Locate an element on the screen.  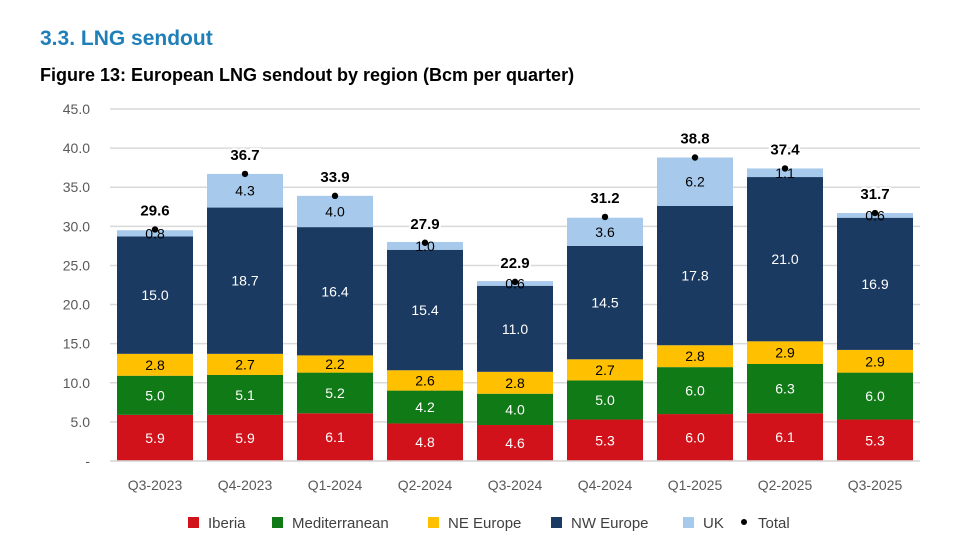
data-label: 5.2 is located at coordinates (335, 393).